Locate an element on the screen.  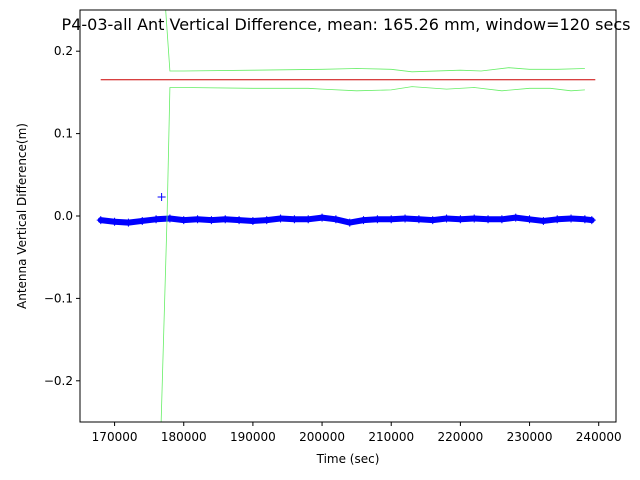
x-tick-label: 190000 is located at coordinates (253, 437).